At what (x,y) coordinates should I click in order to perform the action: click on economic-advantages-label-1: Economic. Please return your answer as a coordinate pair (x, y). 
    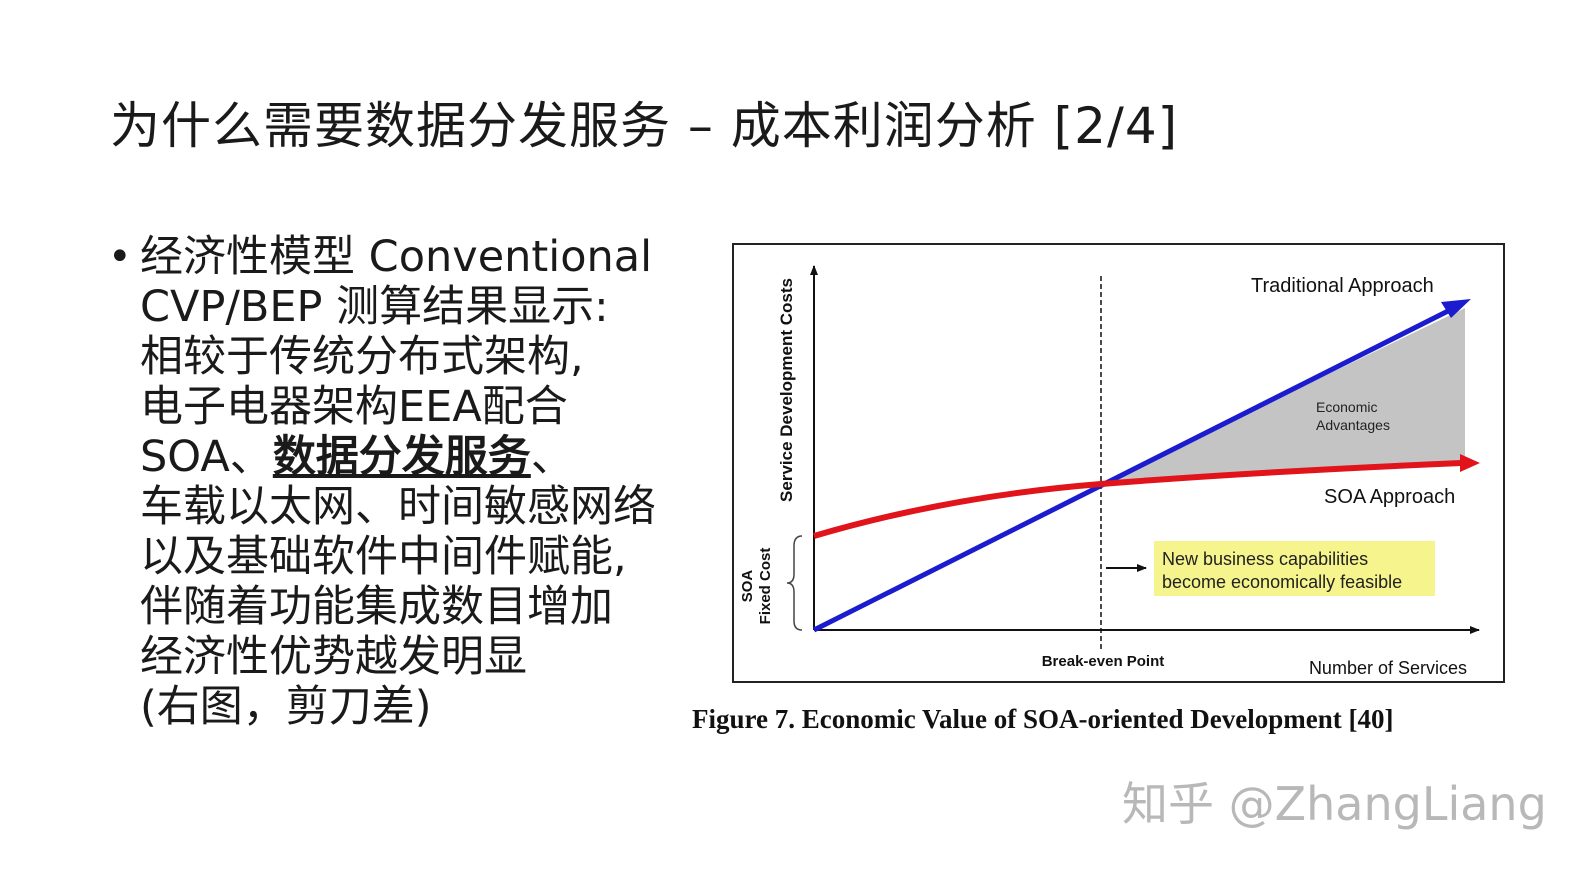
    Looking at the image, I should click on (1346, 407).